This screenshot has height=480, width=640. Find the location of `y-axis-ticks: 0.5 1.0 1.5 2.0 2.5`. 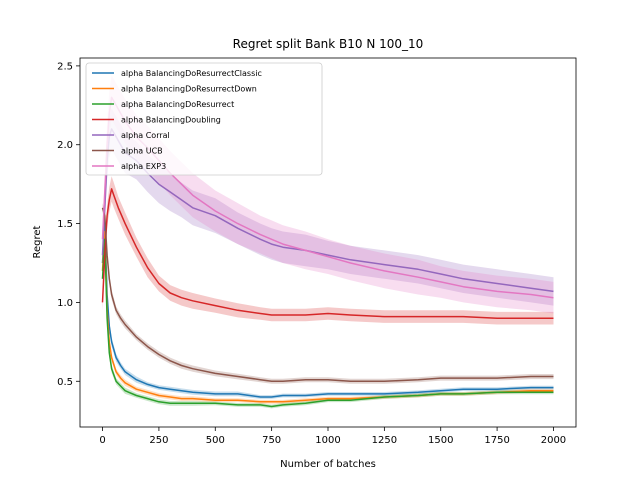

y-axis-ticks: 0.5 1.0 1.5 2.0 2.5 is located at coordinates (68, 224).